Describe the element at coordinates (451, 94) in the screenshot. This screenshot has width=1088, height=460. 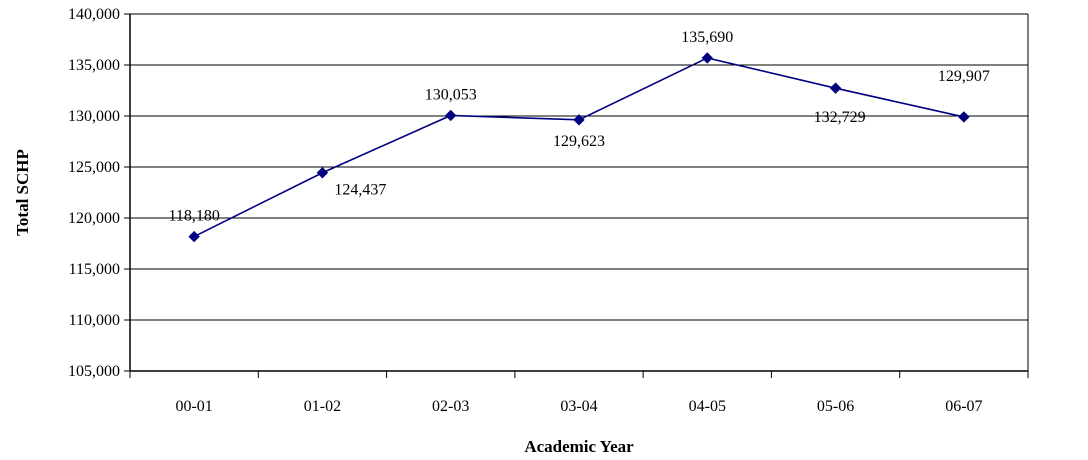
I see `data-label: 130,053` at that location.